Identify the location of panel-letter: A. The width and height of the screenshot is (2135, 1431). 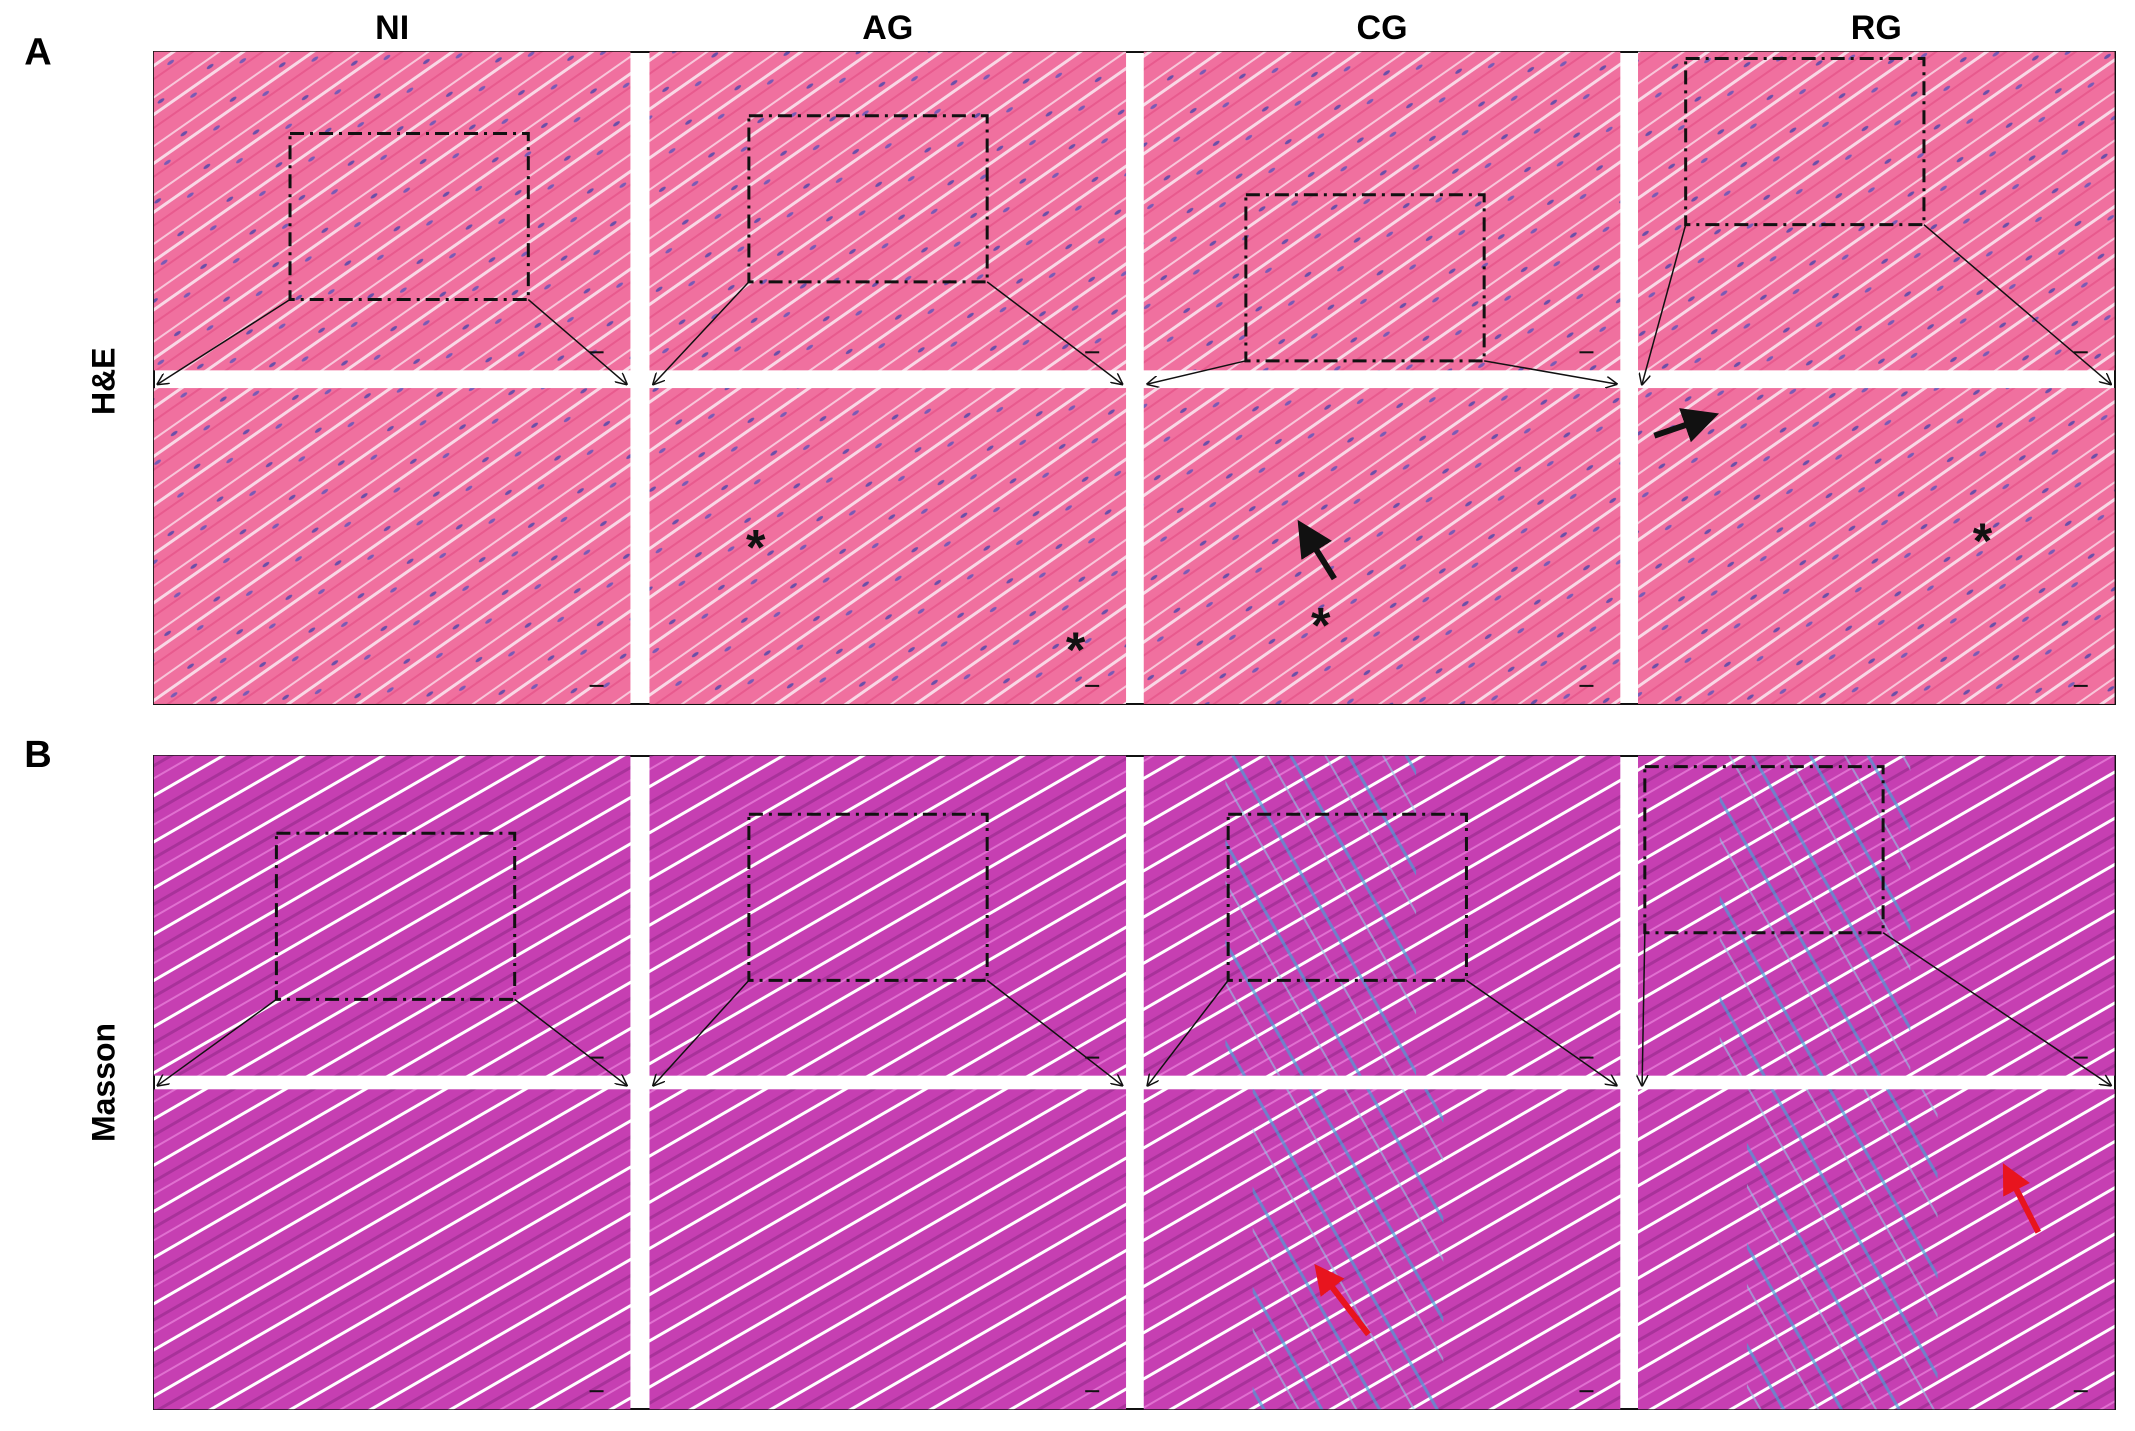
(37, 52).